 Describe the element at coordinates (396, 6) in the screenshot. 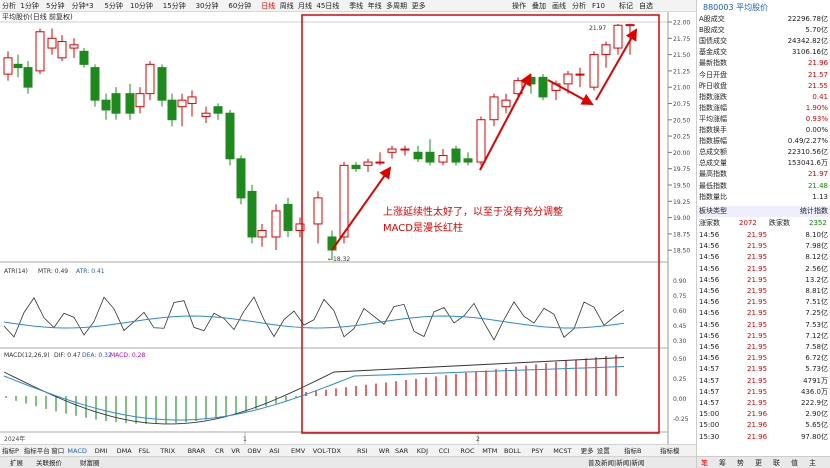

I see `toolbar-item: 多周期` at that location.